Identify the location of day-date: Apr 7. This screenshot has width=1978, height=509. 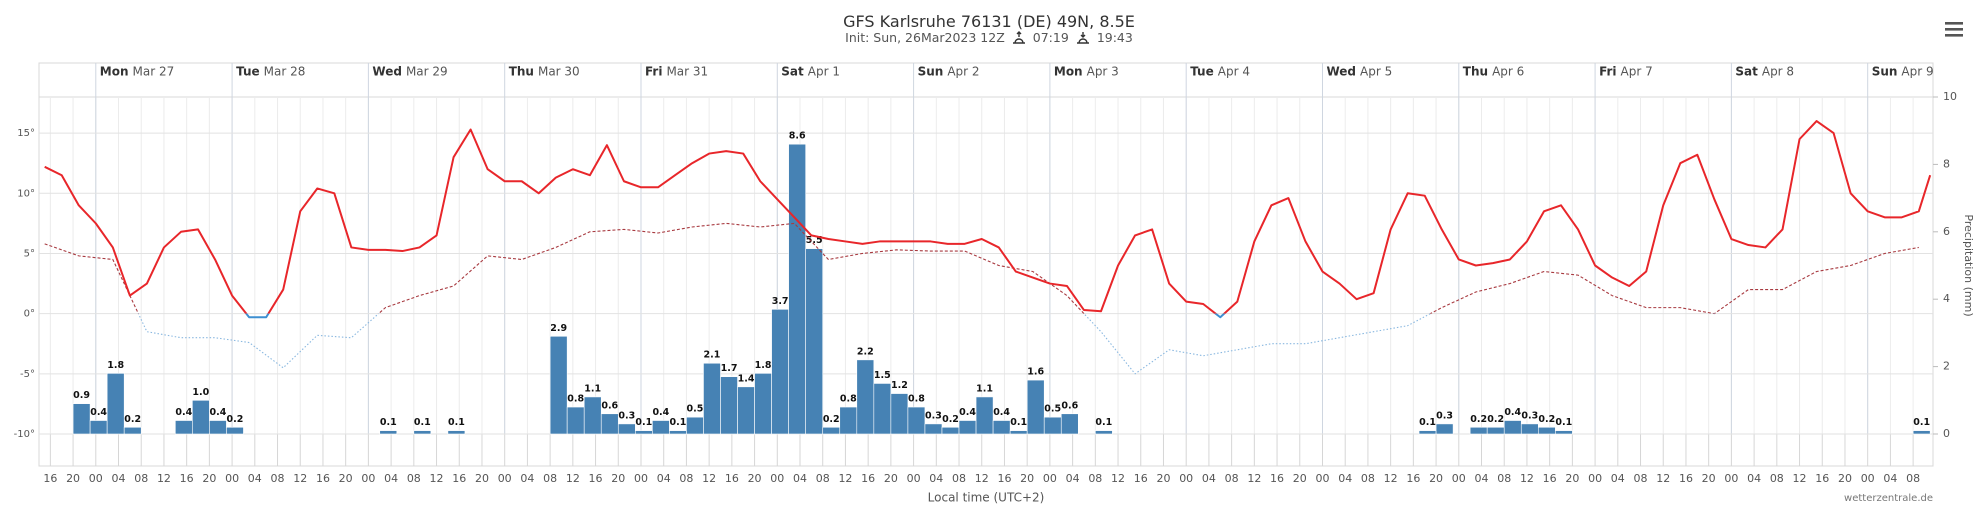
(1637, 72).